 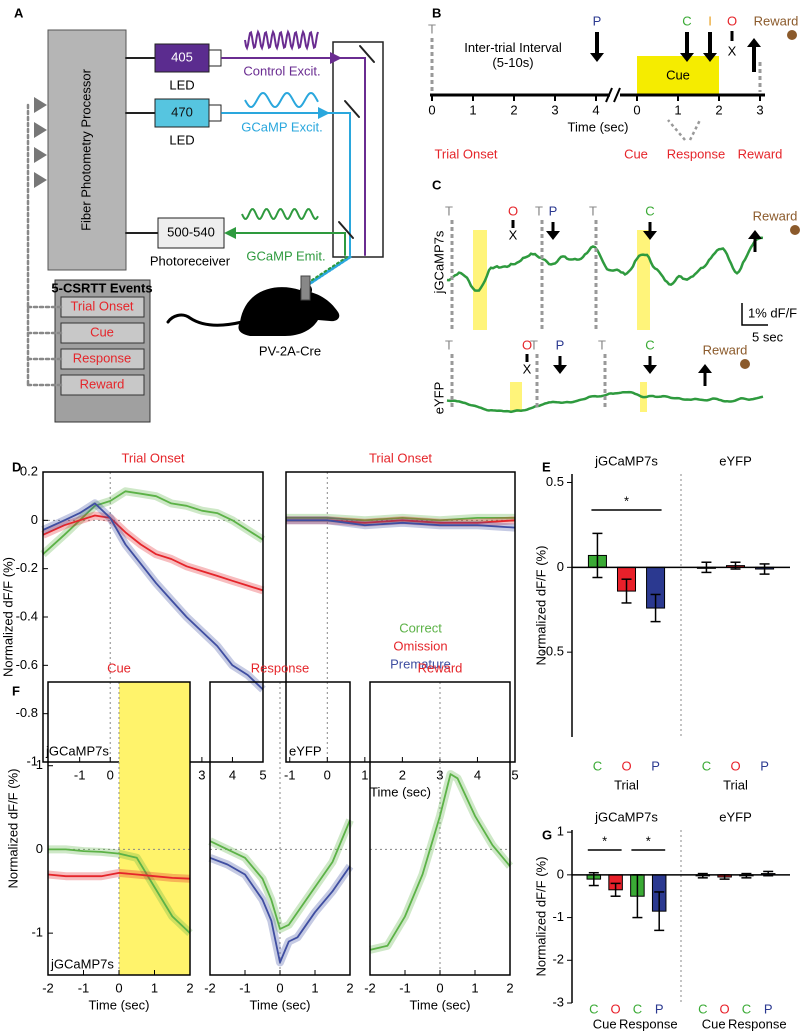 What do you see at coordinates (289, 311) in the screenshot?
I see `mouse-body` at bounding box center [289, 311].